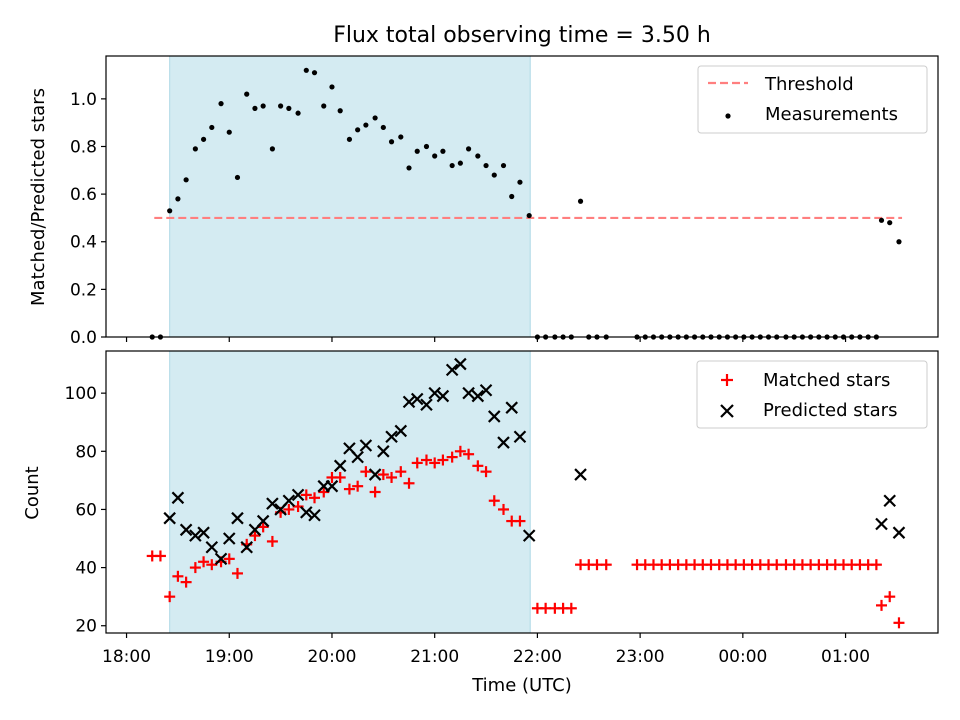  Describe the element at coordinates (229, 657) in the screenshot. I see `x-tick-label: 19:00` at that location.